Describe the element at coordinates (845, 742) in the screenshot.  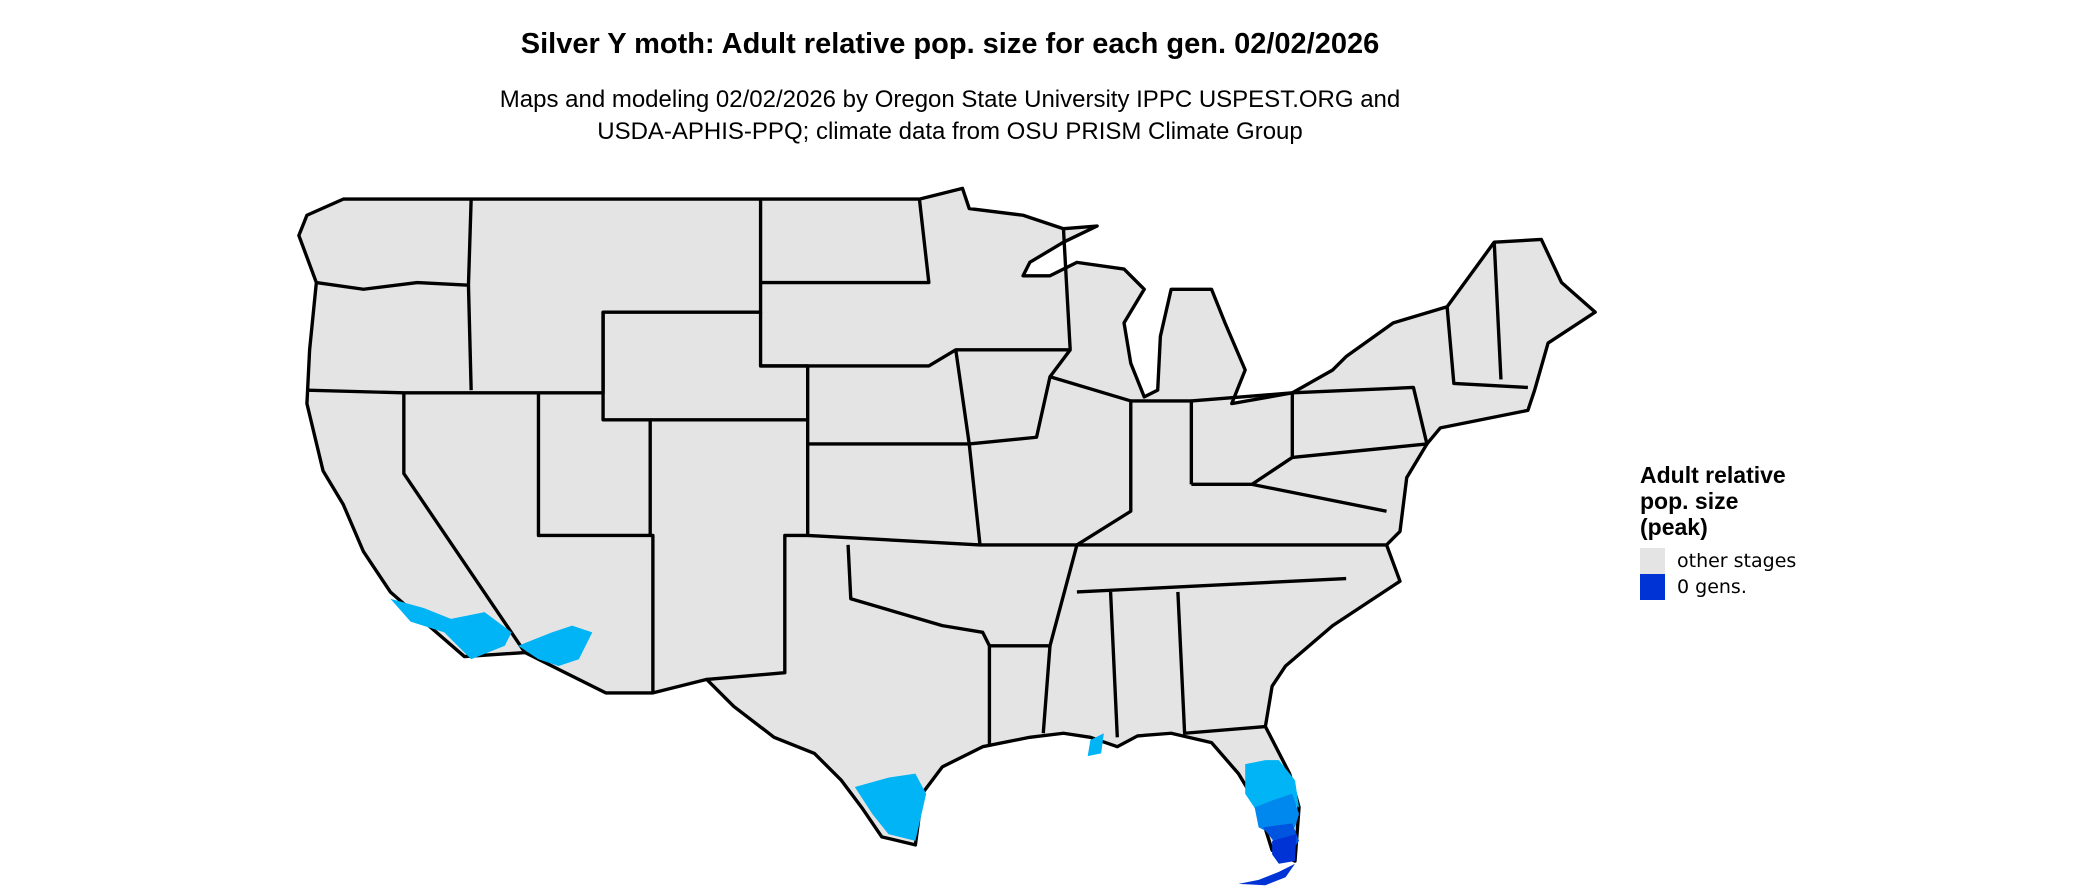
I see `pop-size-raster` at that location.